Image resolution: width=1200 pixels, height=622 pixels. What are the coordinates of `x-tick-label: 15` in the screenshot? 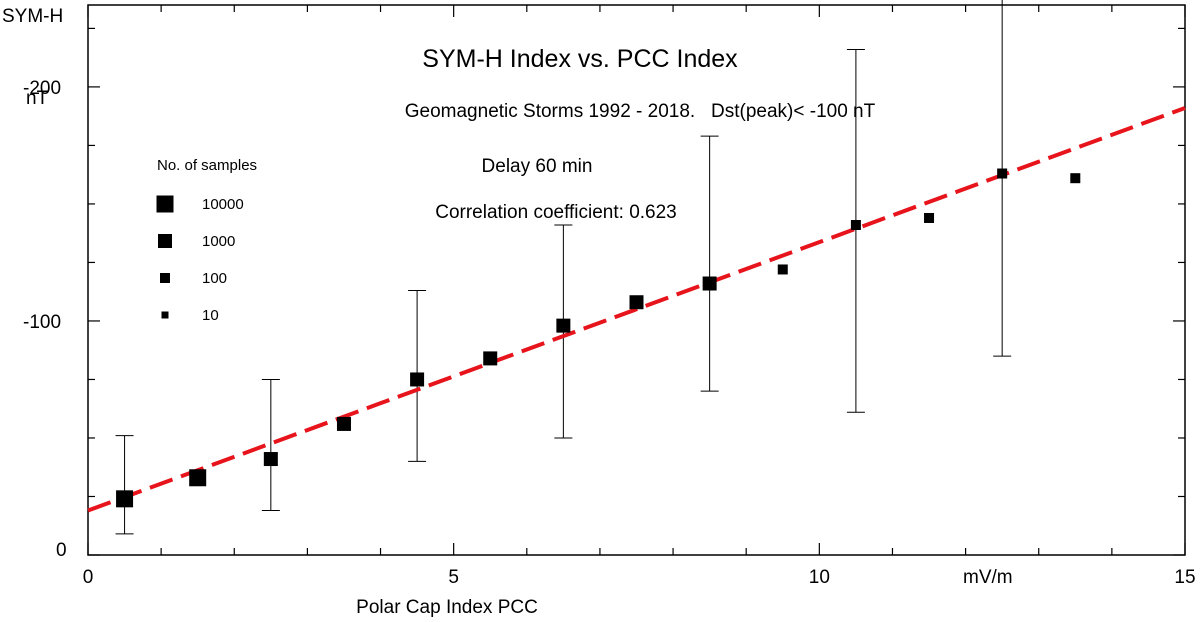 It's located at (1184, 577).